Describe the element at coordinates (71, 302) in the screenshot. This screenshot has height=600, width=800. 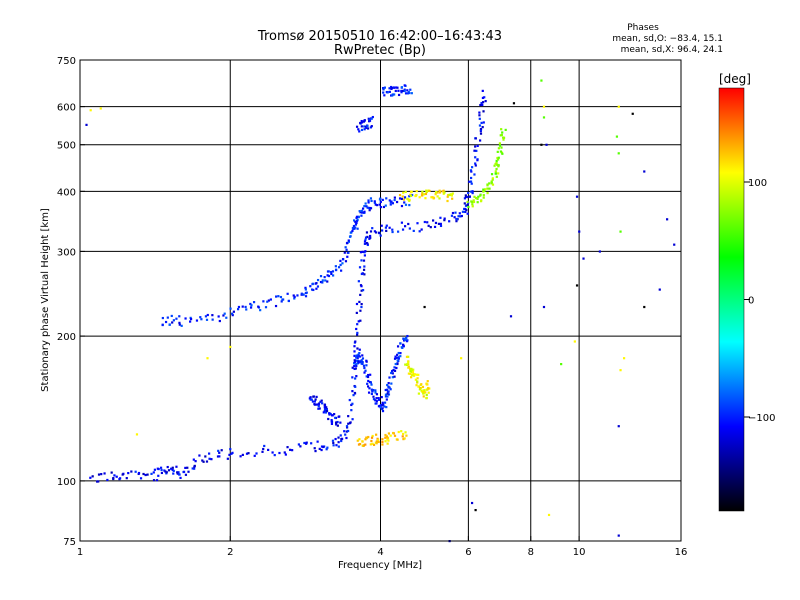
I see `y-axis-ticks: 75 100 200 300 400 500 600 750` at that location.